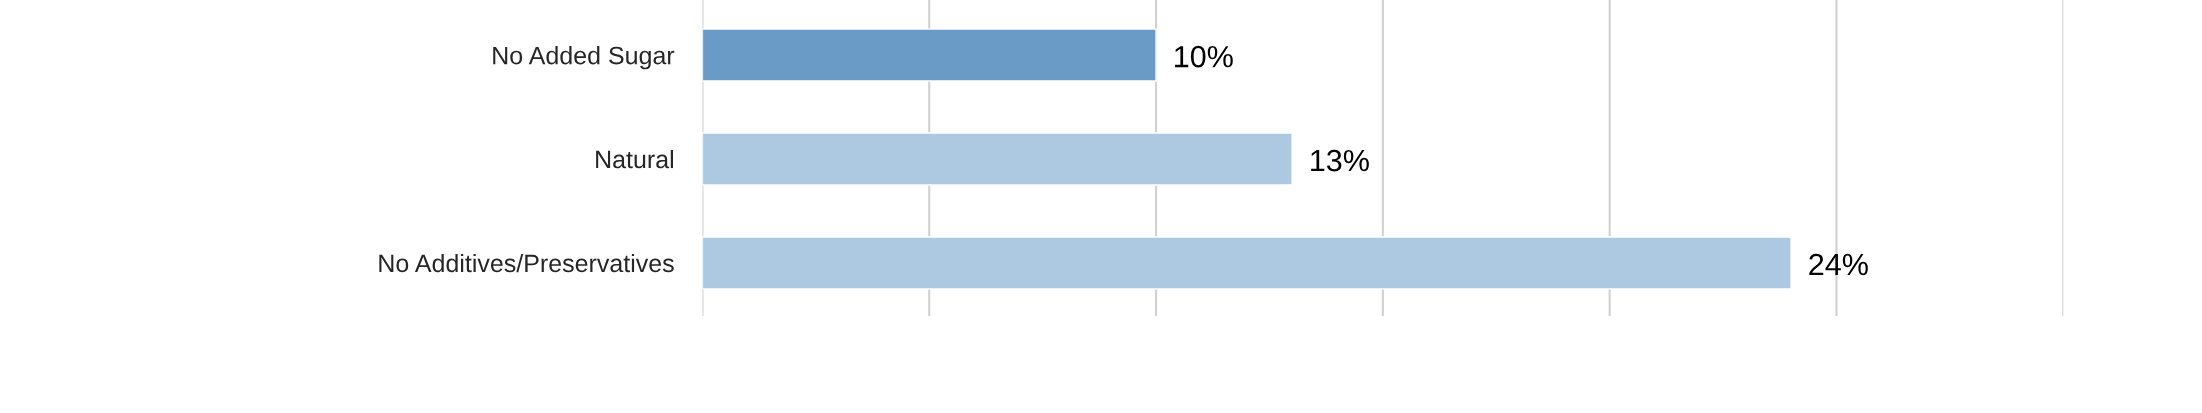 The width and height of the screenshot is (2202, 413). Describe the element at coordinates (526, 263) in the screenshot. I see `y-tick-label: No Additives/Preservatives` at that location.